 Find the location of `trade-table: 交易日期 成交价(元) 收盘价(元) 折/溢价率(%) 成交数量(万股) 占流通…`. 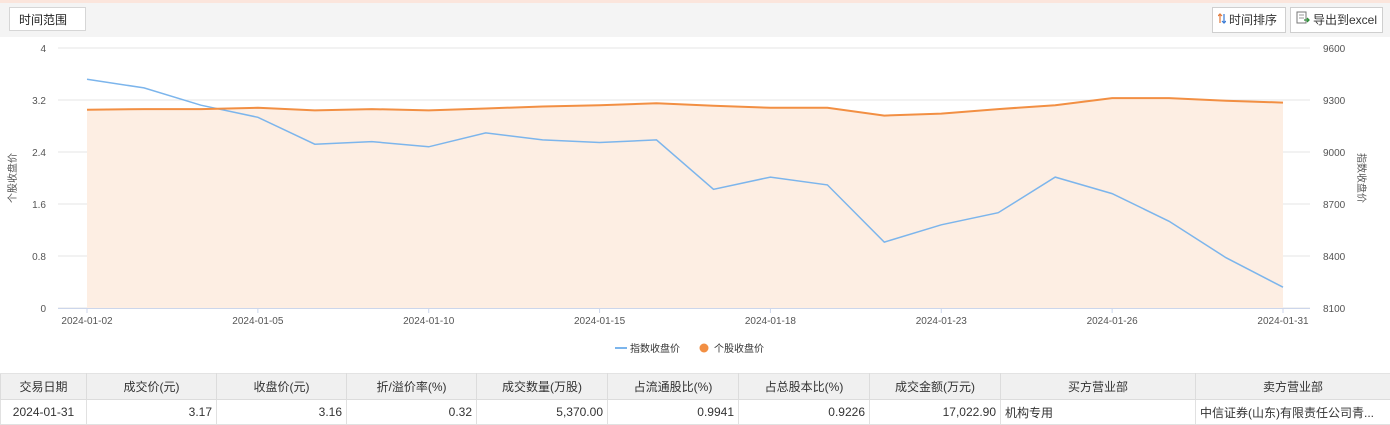

trade-table: 交易日期 成交价(元) 收盘价(元) 折/溢价率(%) 成交数量(万股) 占流通… is located at coordinates (695, 399).